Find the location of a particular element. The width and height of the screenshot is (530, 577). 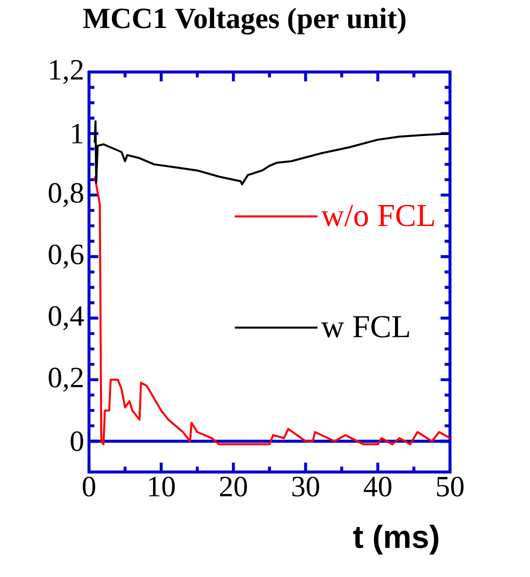

y-tick-label: 1 is located at coordinates (77, 134).